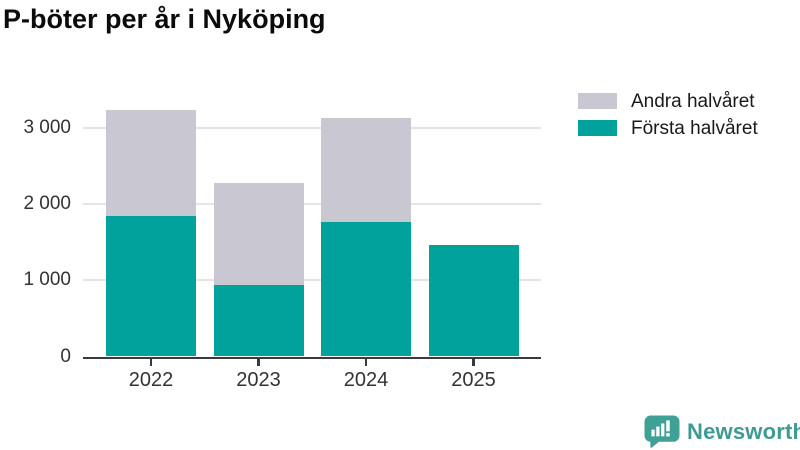  I want to click on bar-segment-första-2022, so click(151, 286).